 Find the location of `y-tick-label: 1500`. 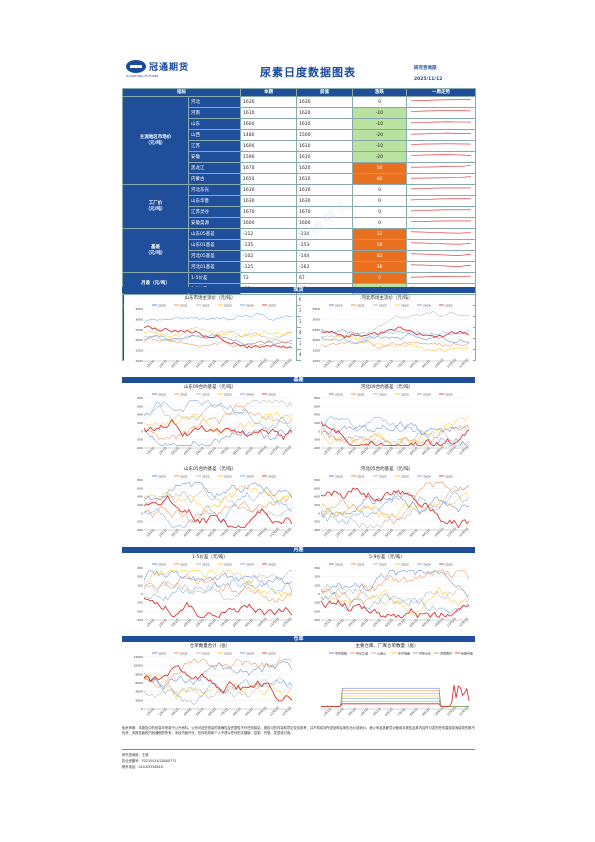

y-tick-label: 1500 is located at coordinates (139, 351).